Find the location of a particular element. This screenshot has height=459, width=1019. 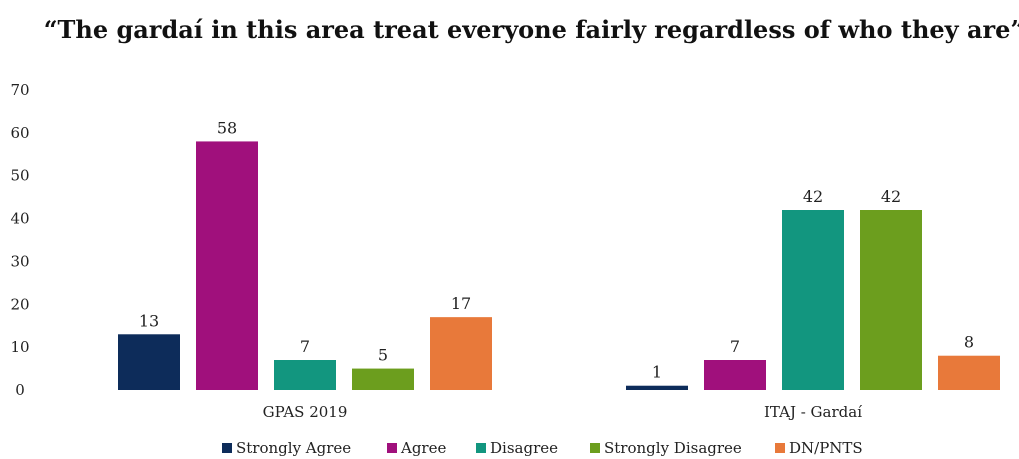

y-tick-label: 50 is located at coordinates (19, 176).